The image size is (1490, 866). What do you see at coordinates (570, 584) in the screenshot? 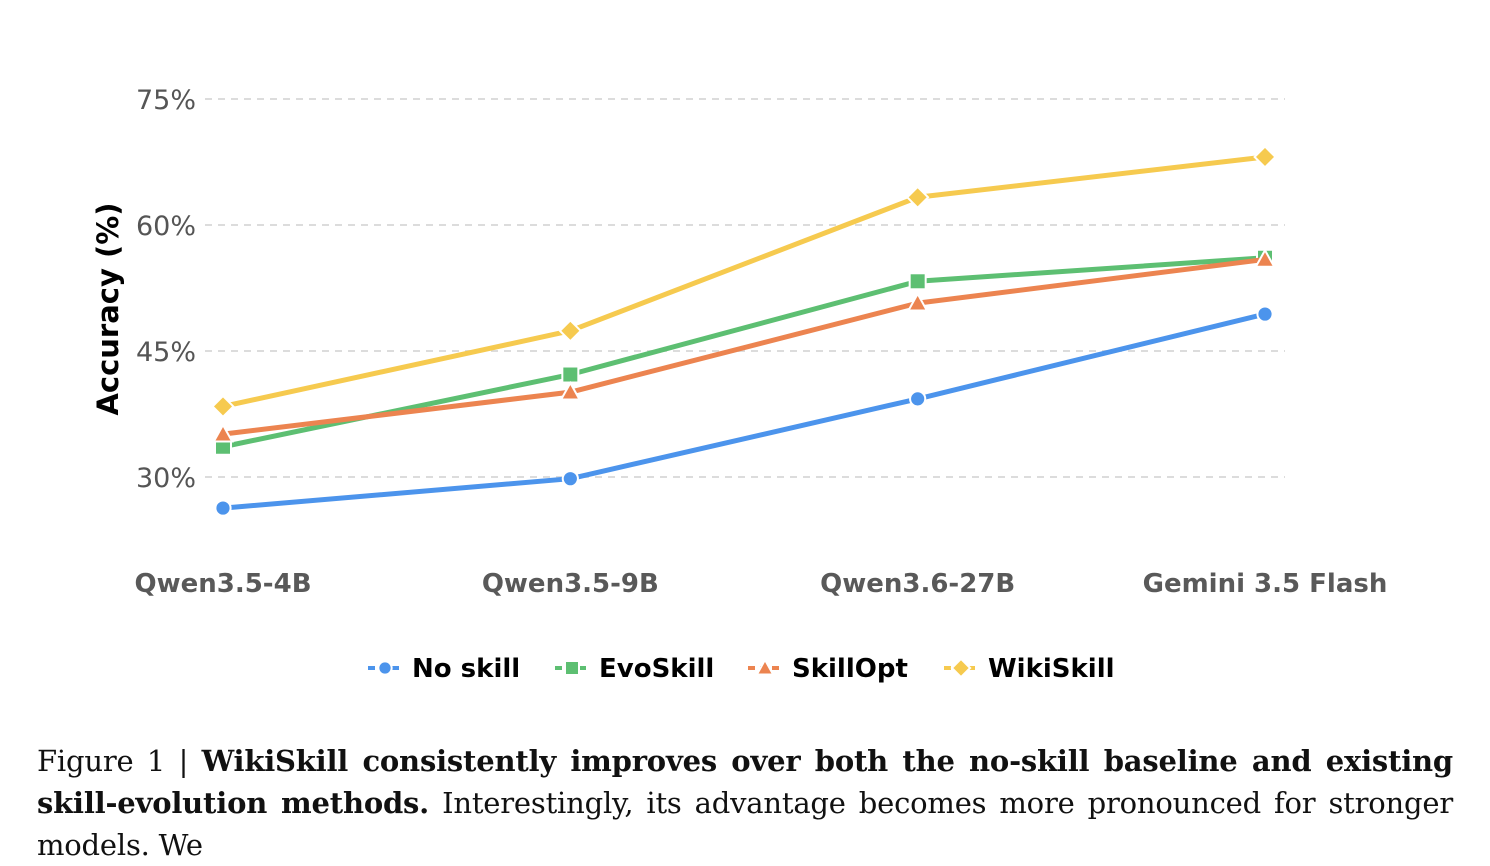
I see `x-tick-label: Qwen3.5-9B` at bounding box center [570, 584].